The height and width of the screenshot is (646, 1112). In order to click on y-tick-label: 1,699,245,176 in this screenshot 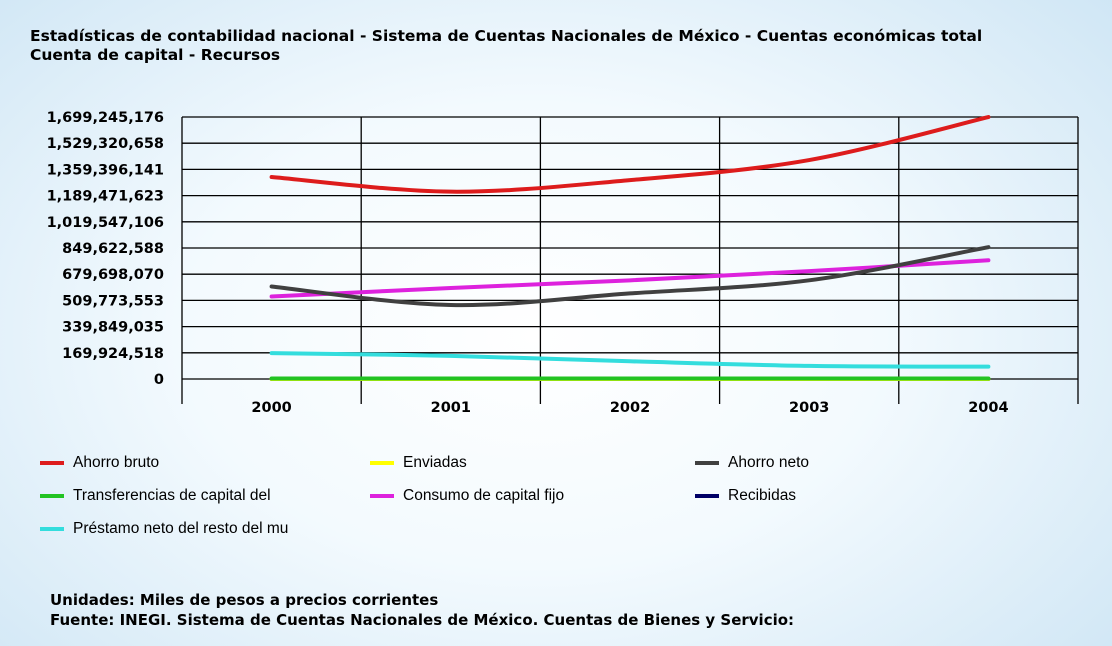, I will do `click(105, 118)`.